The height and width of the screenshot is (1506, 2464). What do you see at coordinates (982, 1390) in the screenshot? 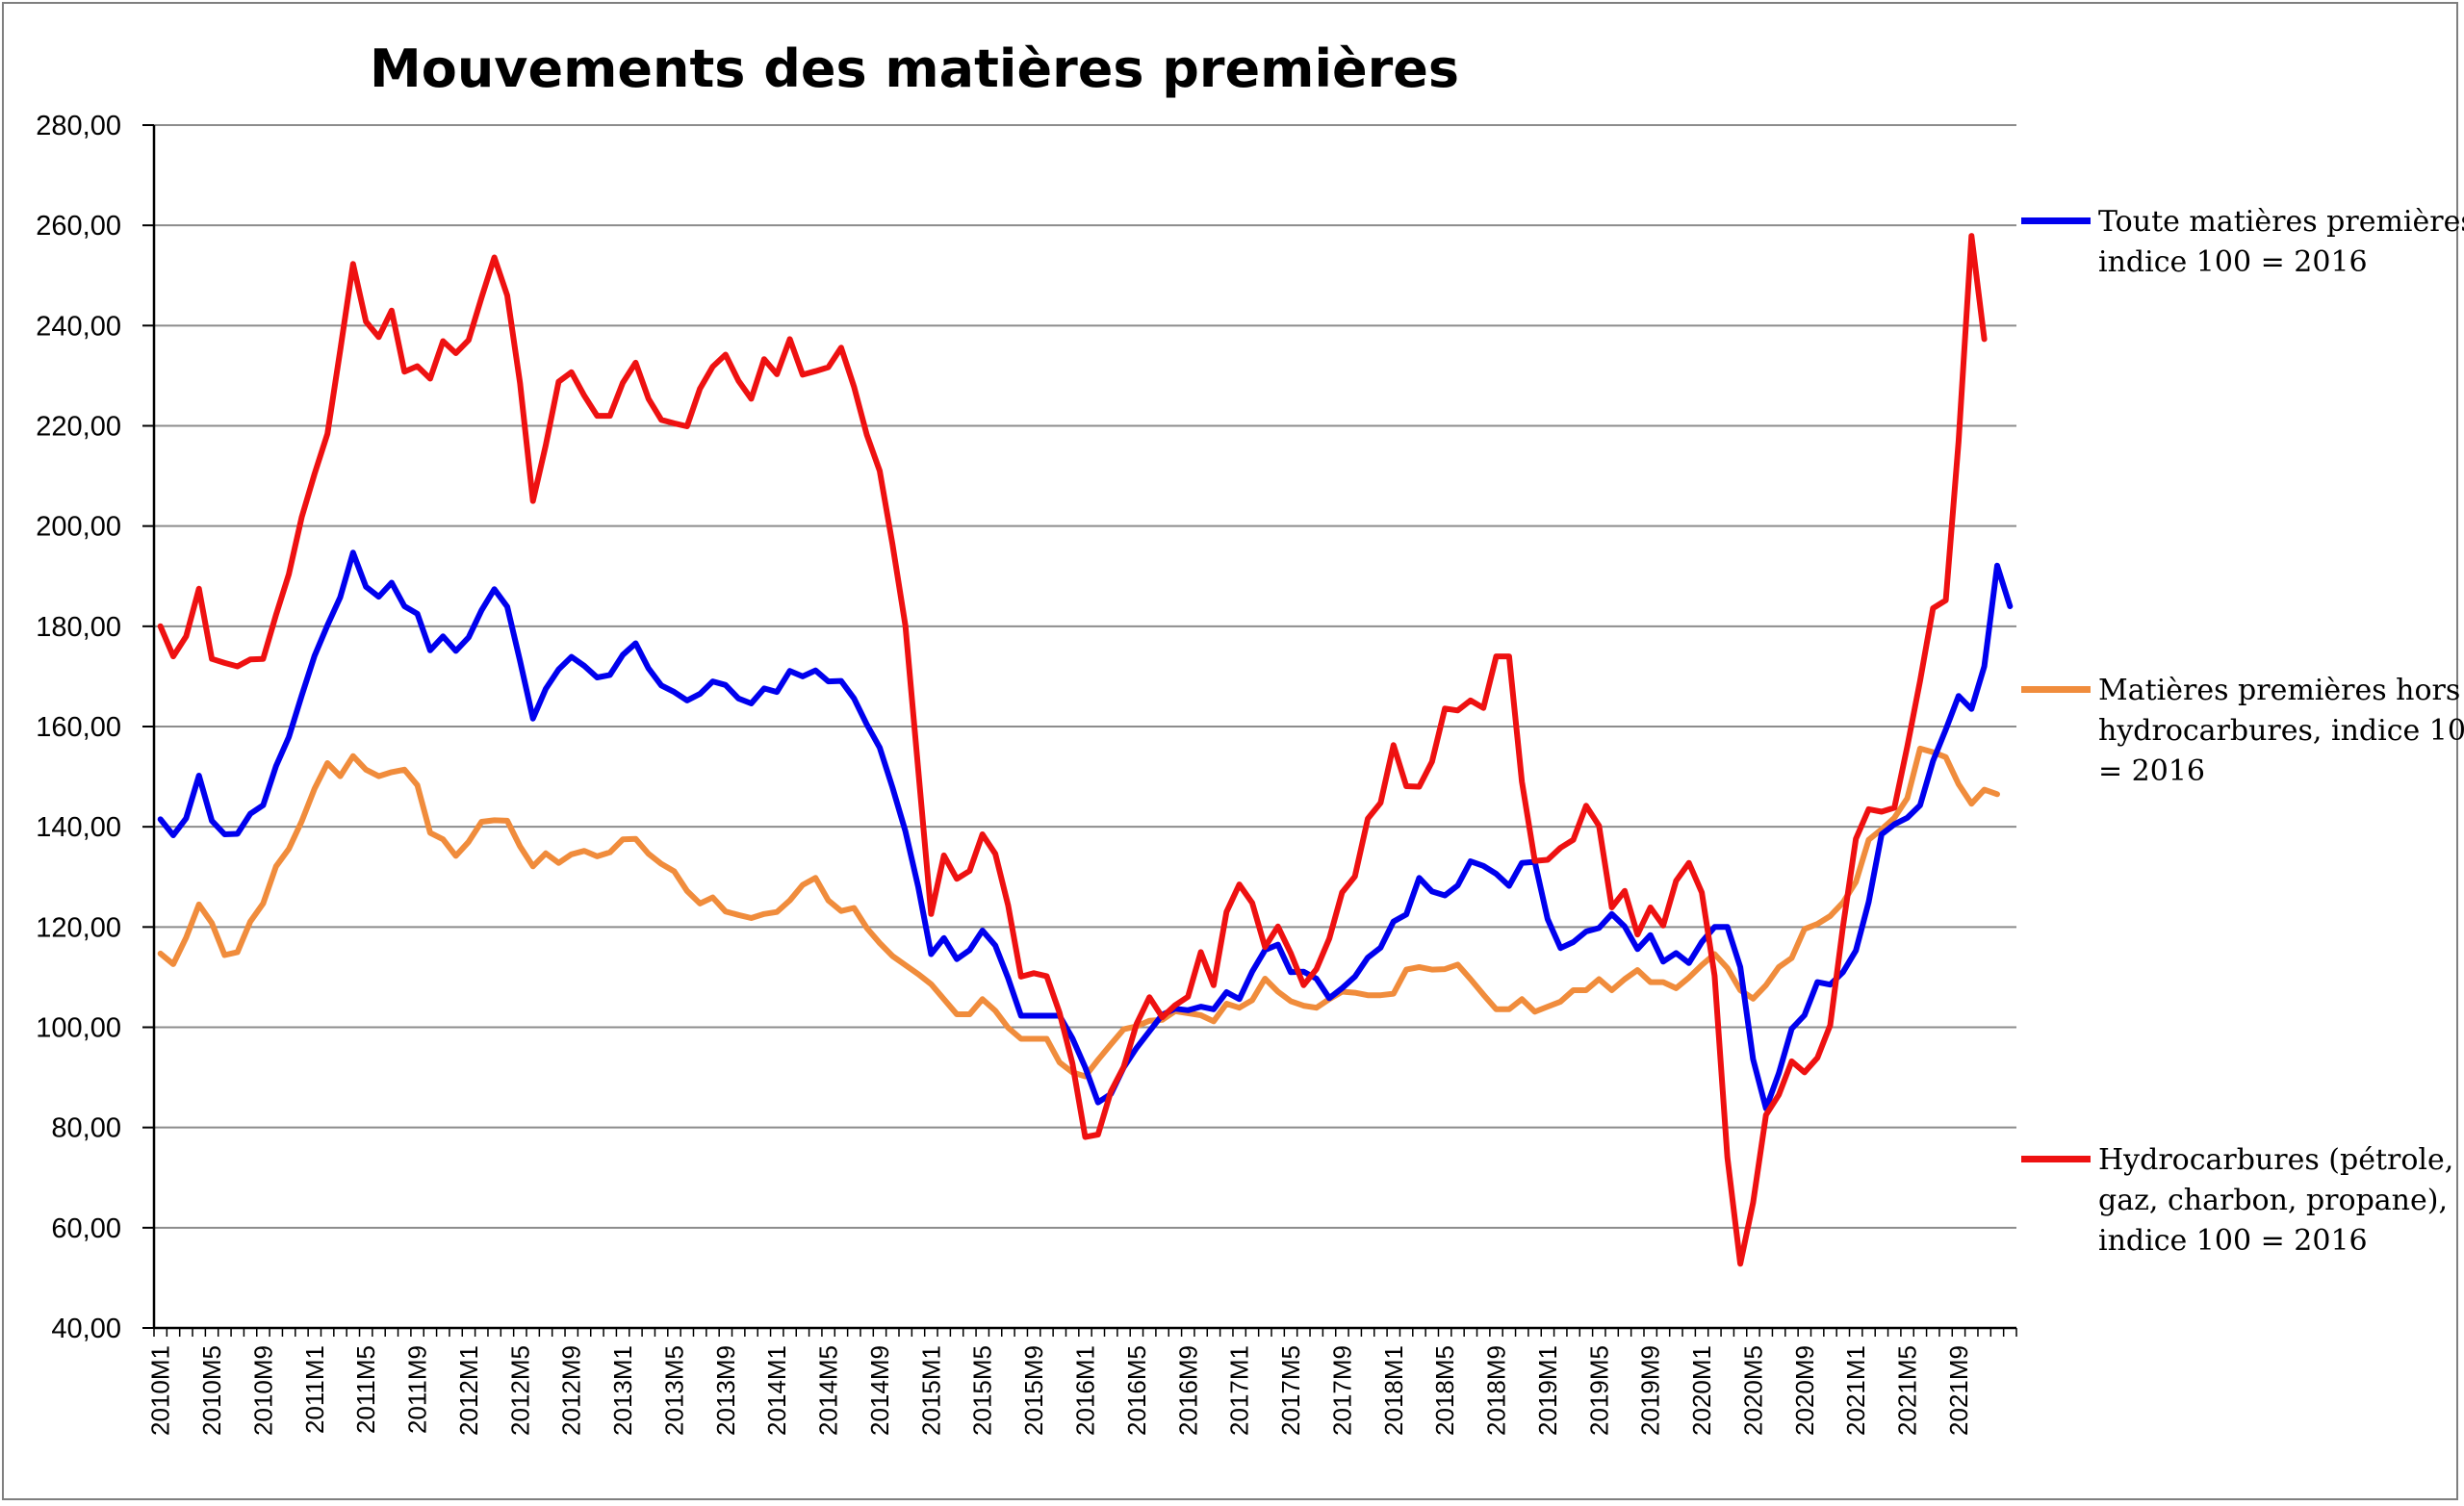
I see `x-tick-label: 2015M5` at bounding box center [982, 1390].